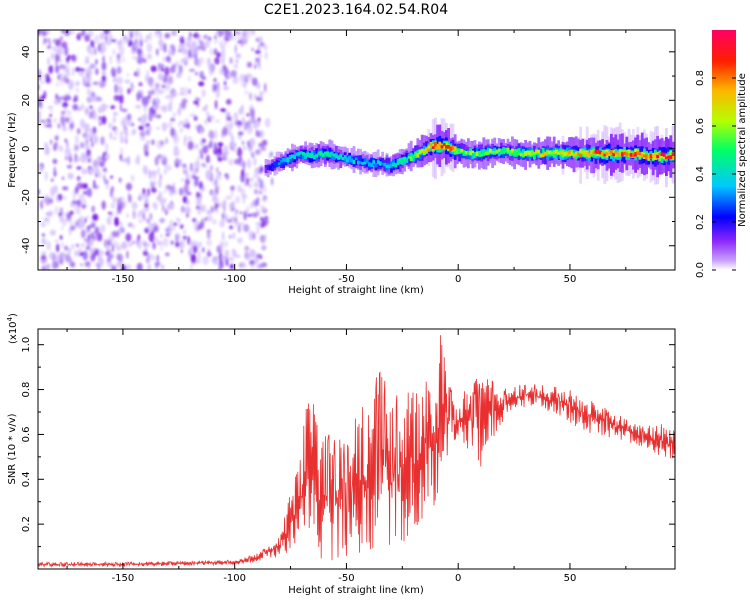  Describe the element at coordinates (356, 290) in the screenshot. I see `spectrogram-xlabel: Height of straight line (km)` at that location.